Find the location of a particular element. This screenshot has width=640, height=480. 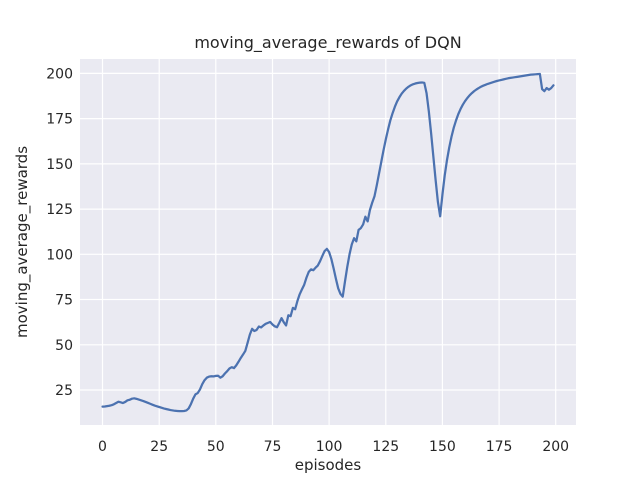

x-tick-label: 150 is located at coordinates (442, 447).